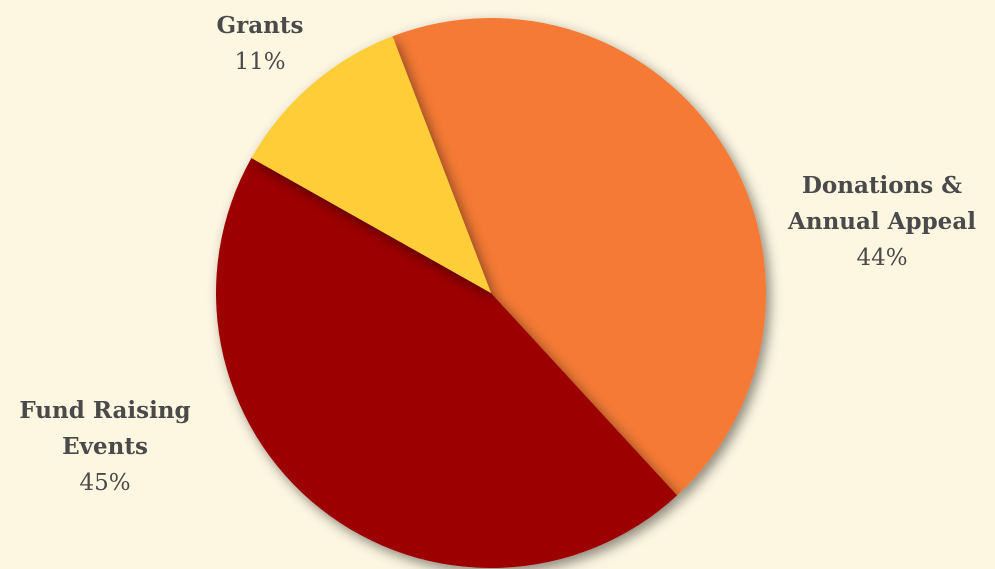 Image resolution: width=995 pixels, height=569 pixels. I want to click on slice-label-grants-percent: 11%, so click(260, 62).